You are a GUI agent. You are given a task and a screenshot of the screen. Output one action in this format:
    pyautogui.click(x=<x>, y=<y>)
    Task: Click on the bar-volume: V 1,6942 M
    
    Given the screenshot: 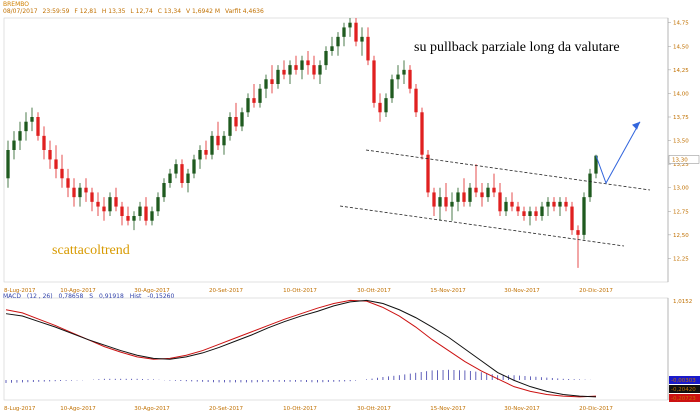 What is the action you would take?
    pyautogui.click(x=203, y=11)
    